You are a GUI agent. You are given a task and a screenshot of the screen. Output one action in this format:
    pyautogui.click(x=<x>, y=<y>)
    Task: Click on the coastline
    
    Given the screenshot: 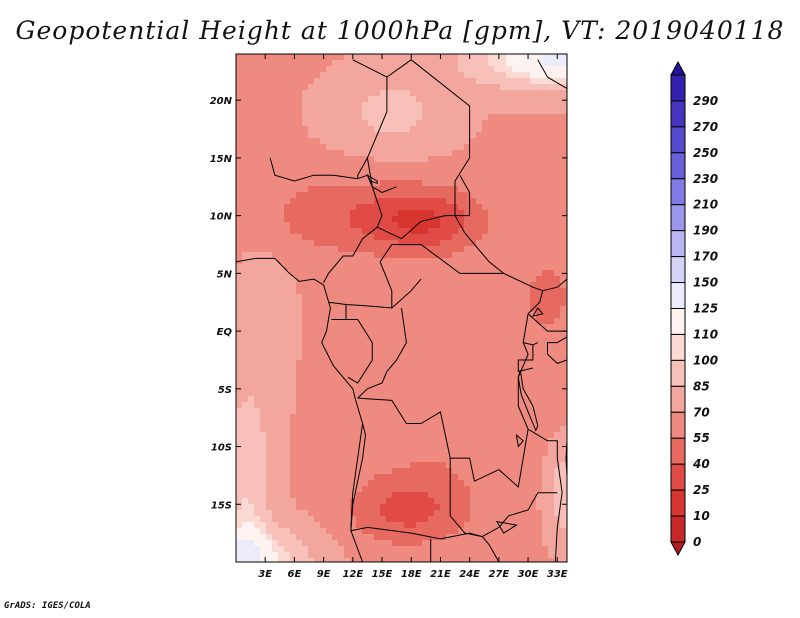 What is the action you would take?
    pyautogui.click(x=301, y=409)
    